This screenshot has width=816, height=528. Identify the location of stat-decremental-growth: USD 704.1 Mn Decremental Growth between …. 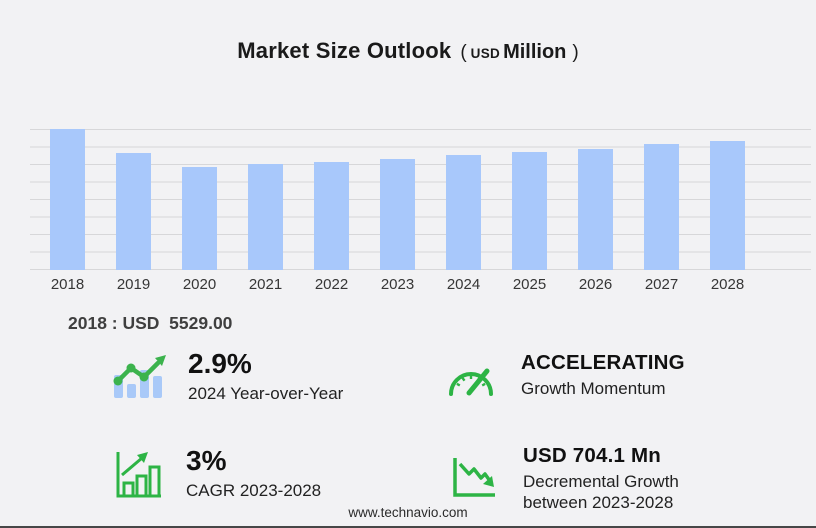
(577, 478).